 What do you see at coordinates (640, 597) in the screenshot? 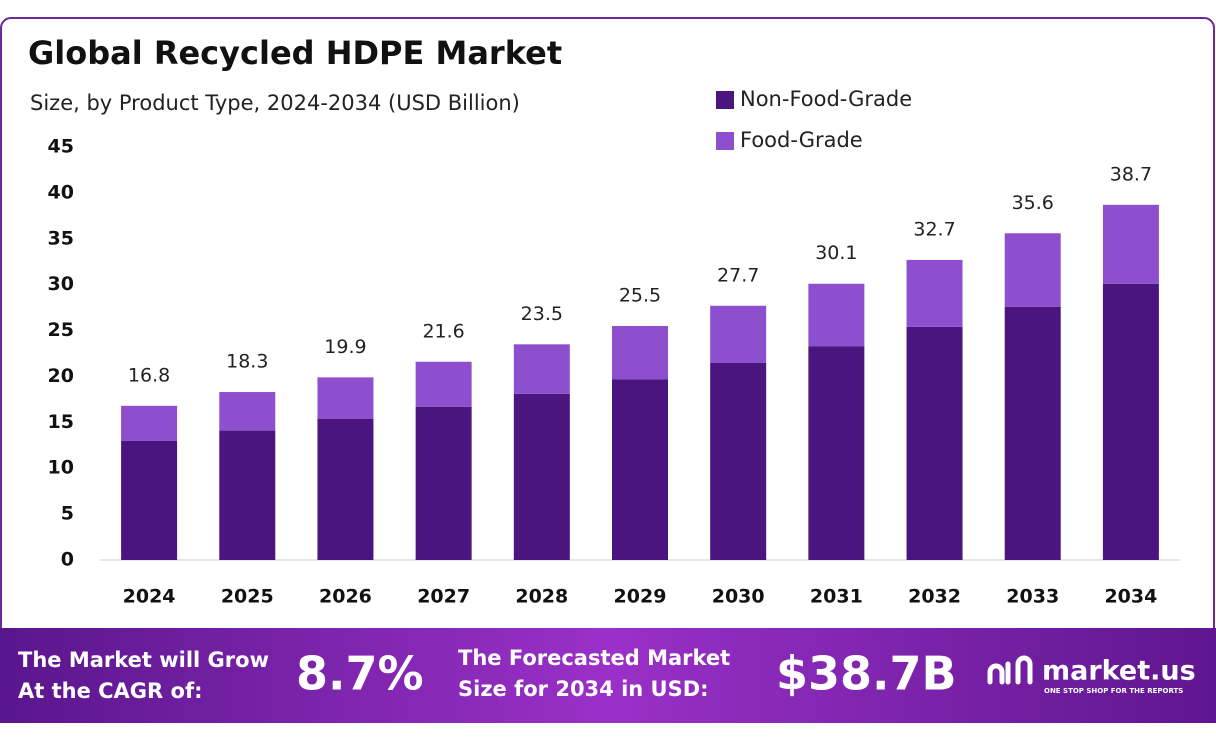
I see `x-tick-label: 2029` at bounding box center [640, 597].